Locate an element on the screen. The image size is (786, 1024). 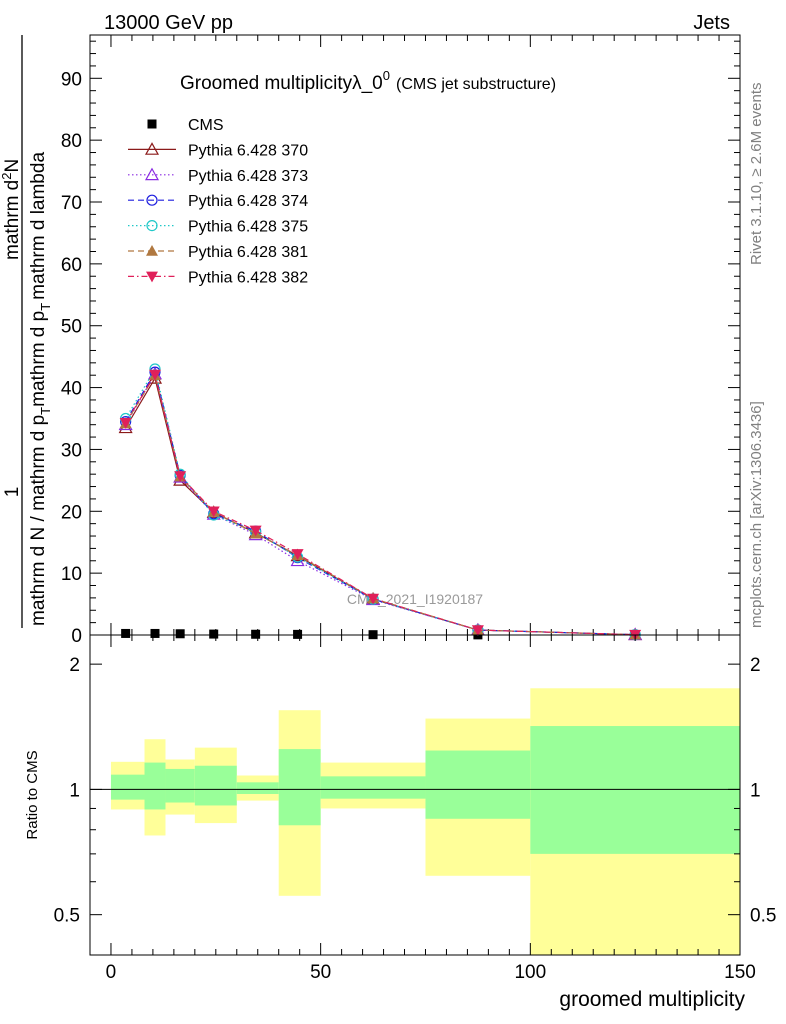
ylabel-numerator-one: 1 is located at coordinates (12, 492).